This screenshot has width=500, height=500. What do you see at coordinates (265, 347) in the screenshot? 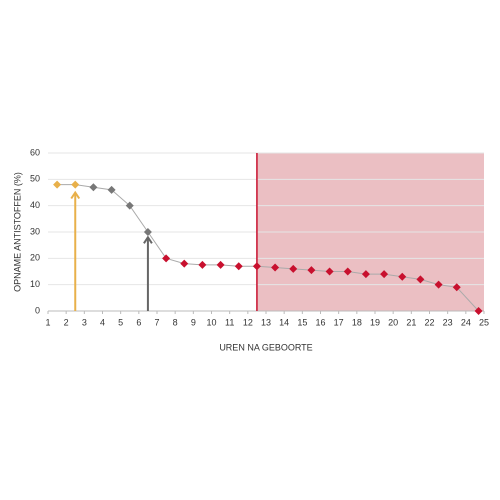
I see `x-axis-label: UREN NA GEBOORTE` at bounding box center [265, 347].